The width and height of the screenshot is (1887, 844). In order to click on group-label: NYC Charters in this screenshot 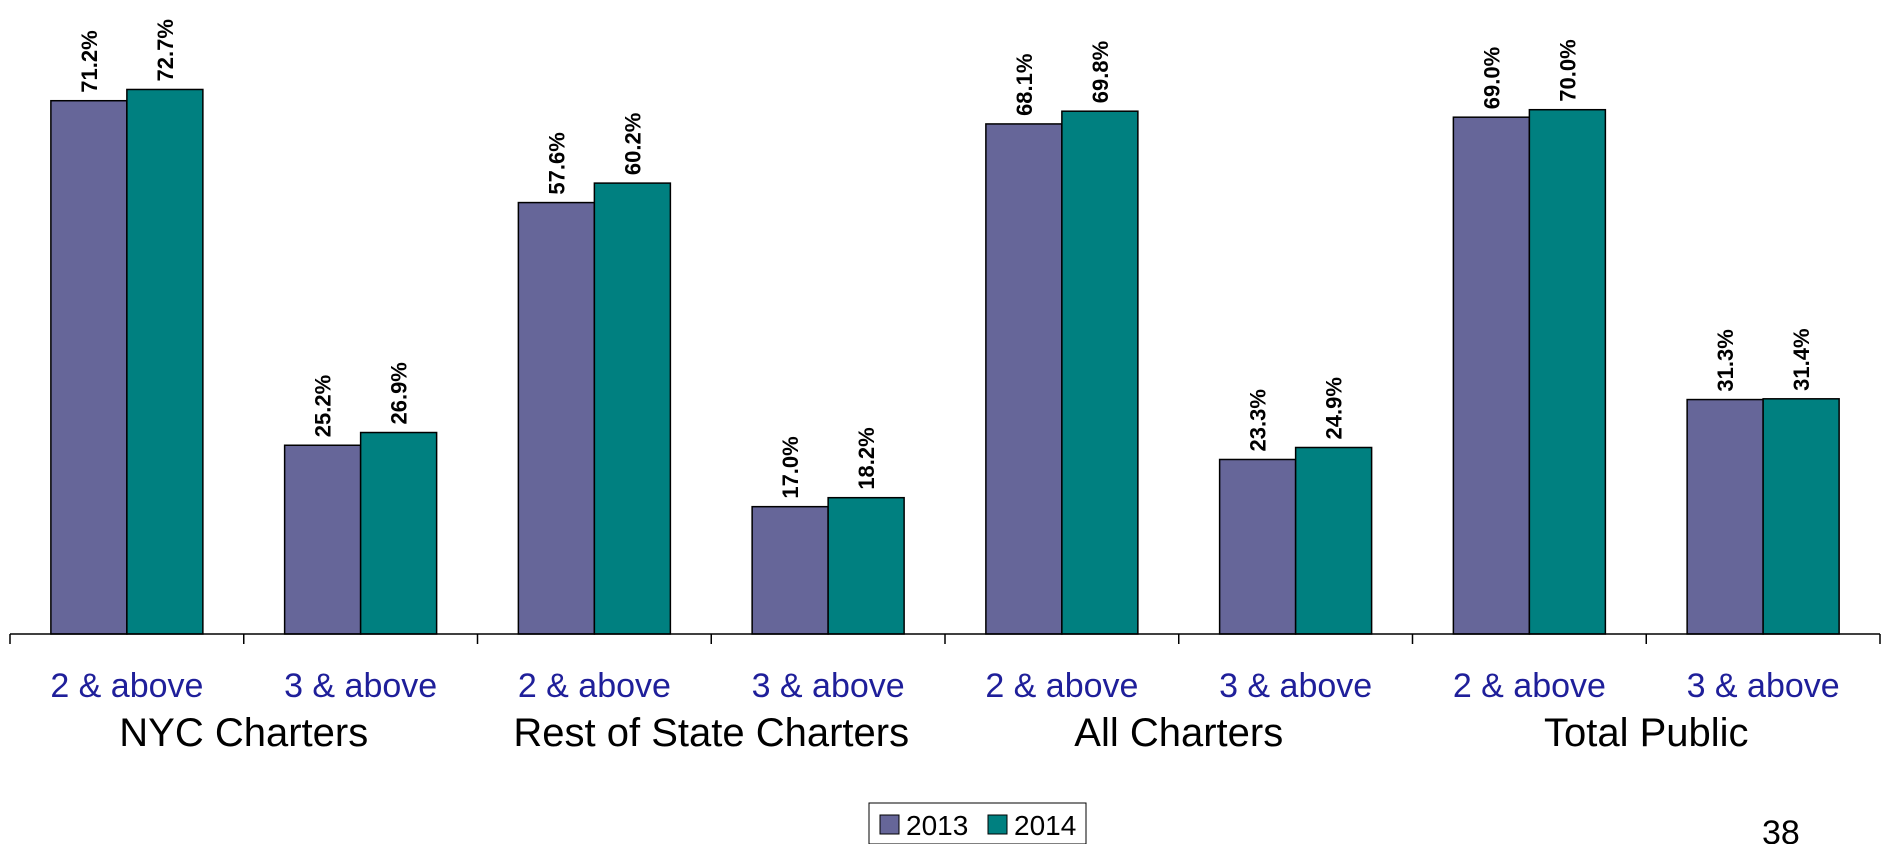, I will do `click(243, 733)`.